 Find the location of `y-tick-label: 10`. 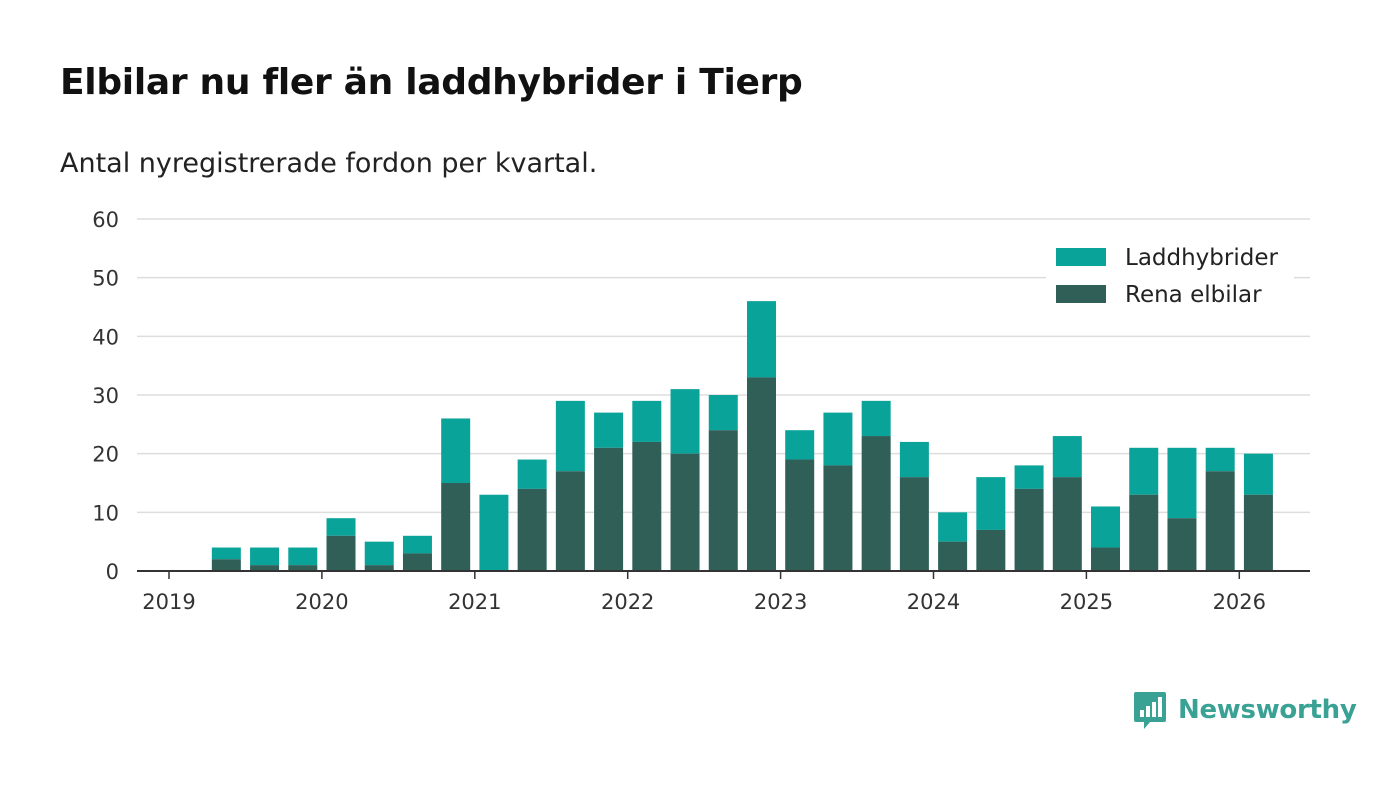

y-tick-label: 10 is located at coordinates (105, 513).